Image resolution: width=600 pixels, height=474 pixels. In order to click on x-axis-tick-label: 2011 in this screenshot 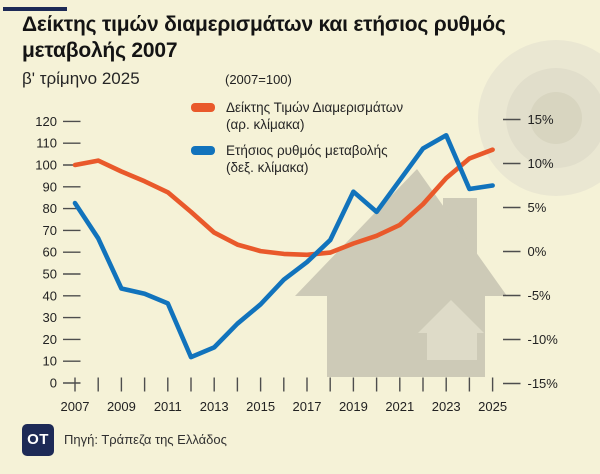, I will do `click(168, 406)`.